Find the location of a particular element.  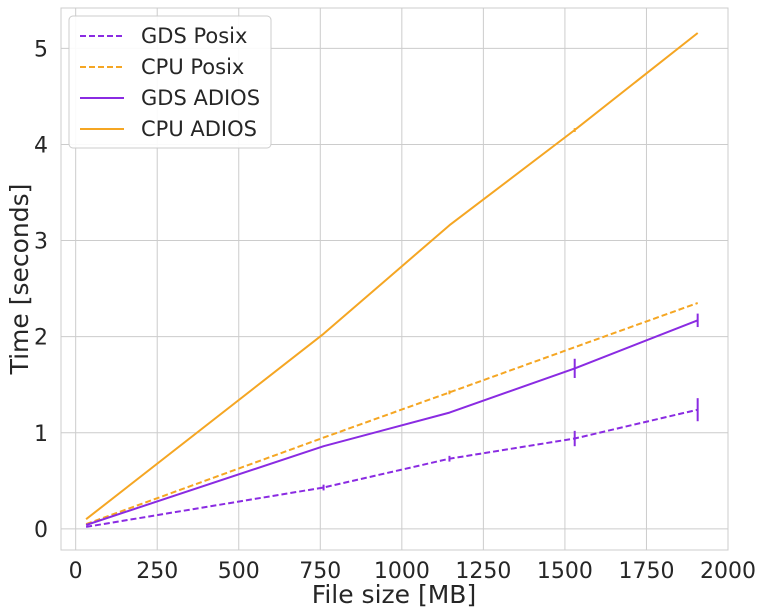

x-tick-label: 0 is located at coordinates (76, 571).